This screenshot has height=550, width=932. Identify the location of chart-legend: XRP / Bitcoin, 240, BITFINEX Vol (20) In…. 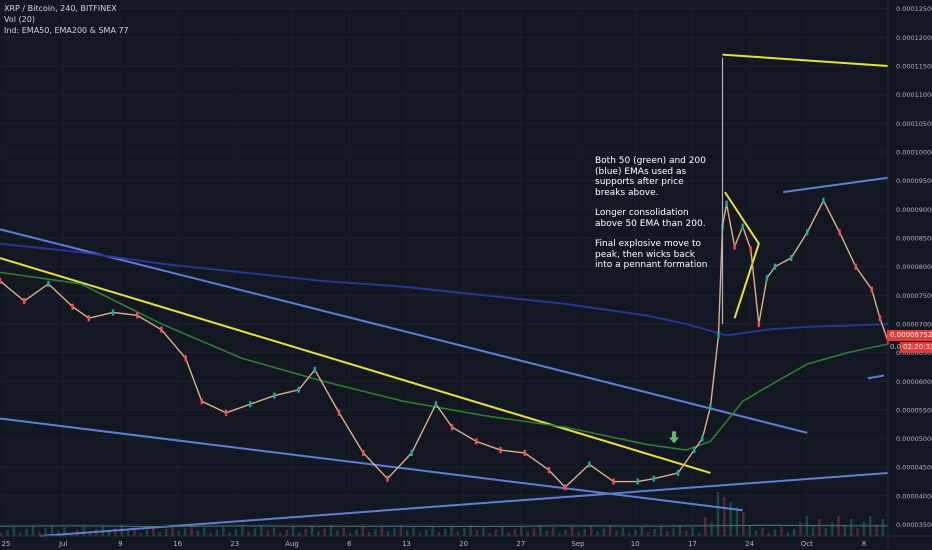
(66, 19).